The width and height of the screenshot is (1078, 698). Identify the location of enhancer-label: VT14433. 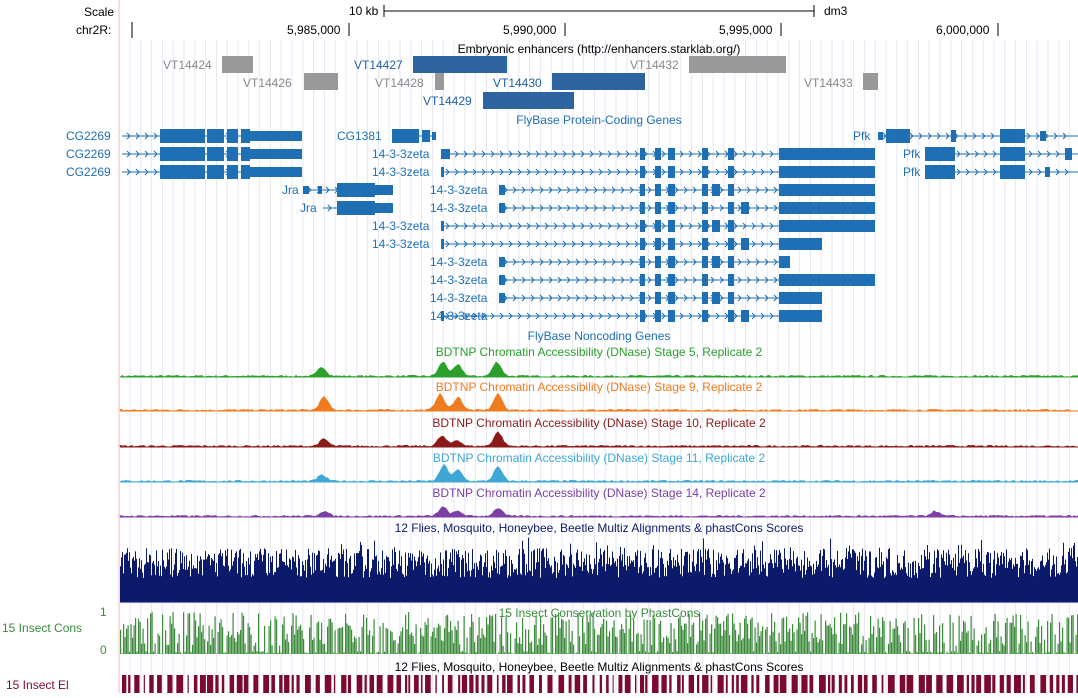
(828, 83).